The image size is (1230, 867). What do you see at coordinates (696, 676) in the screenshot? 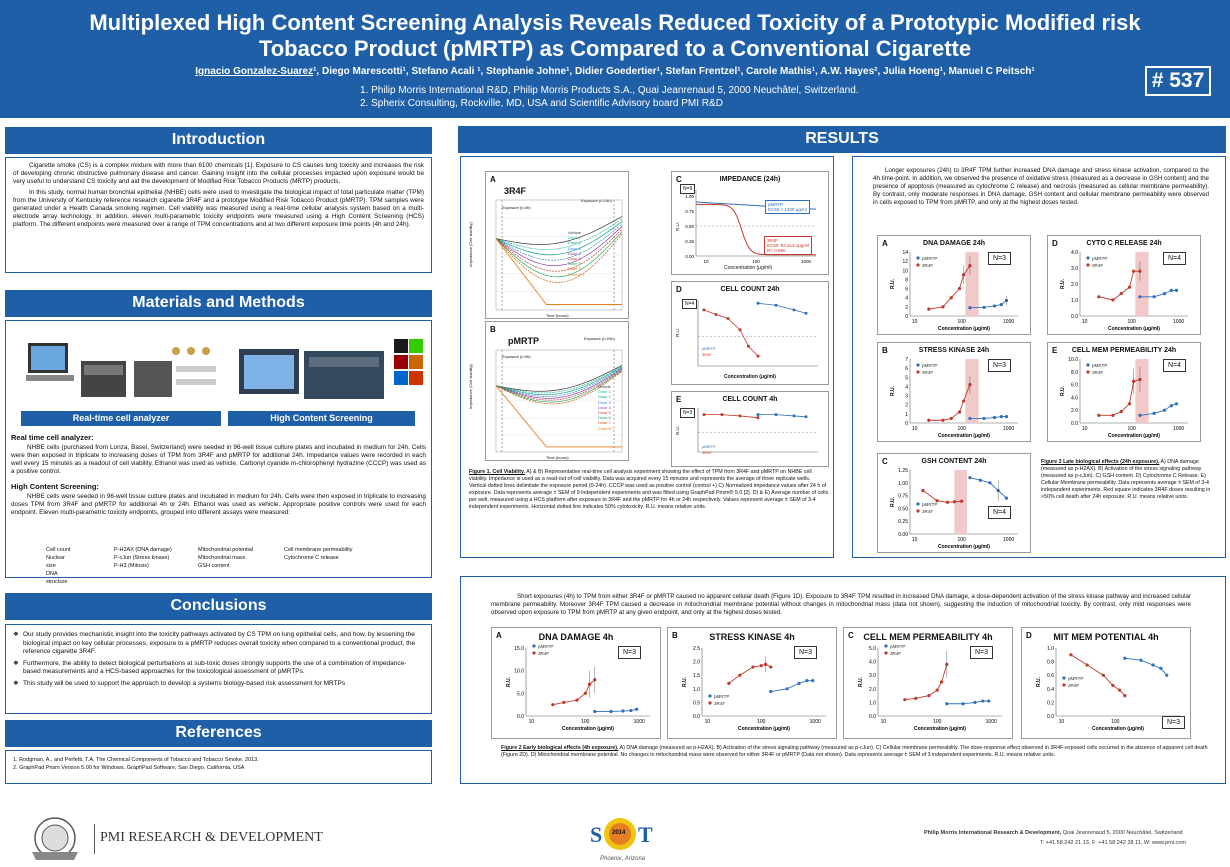
I see `y-tick-label: 1.5` at bounding box center [696, 676].